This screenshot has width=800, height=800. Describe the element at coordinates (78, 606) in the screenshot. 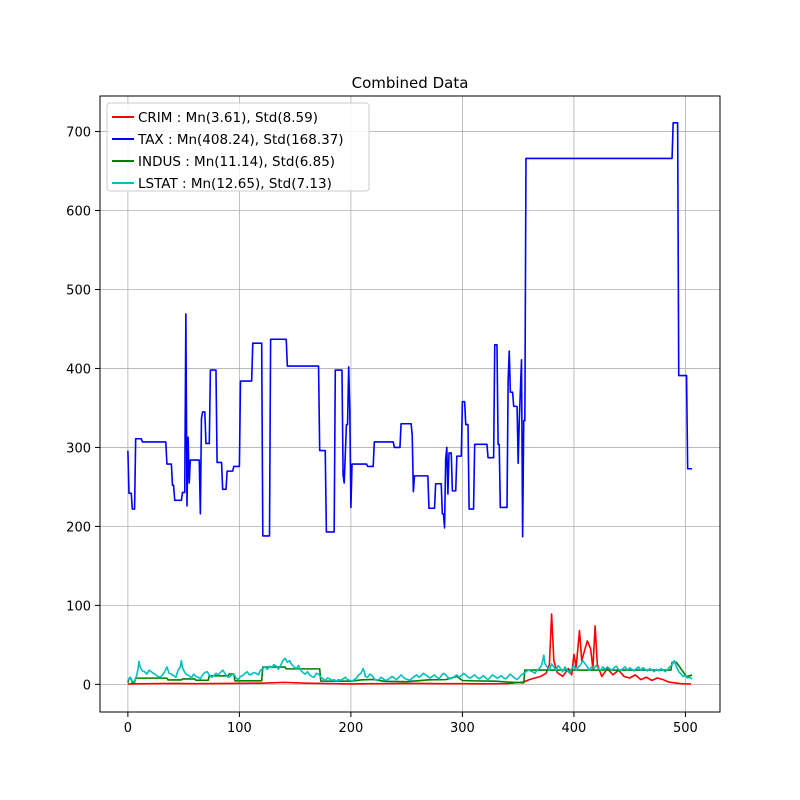

I see `y-tick-label: 100` at that location.